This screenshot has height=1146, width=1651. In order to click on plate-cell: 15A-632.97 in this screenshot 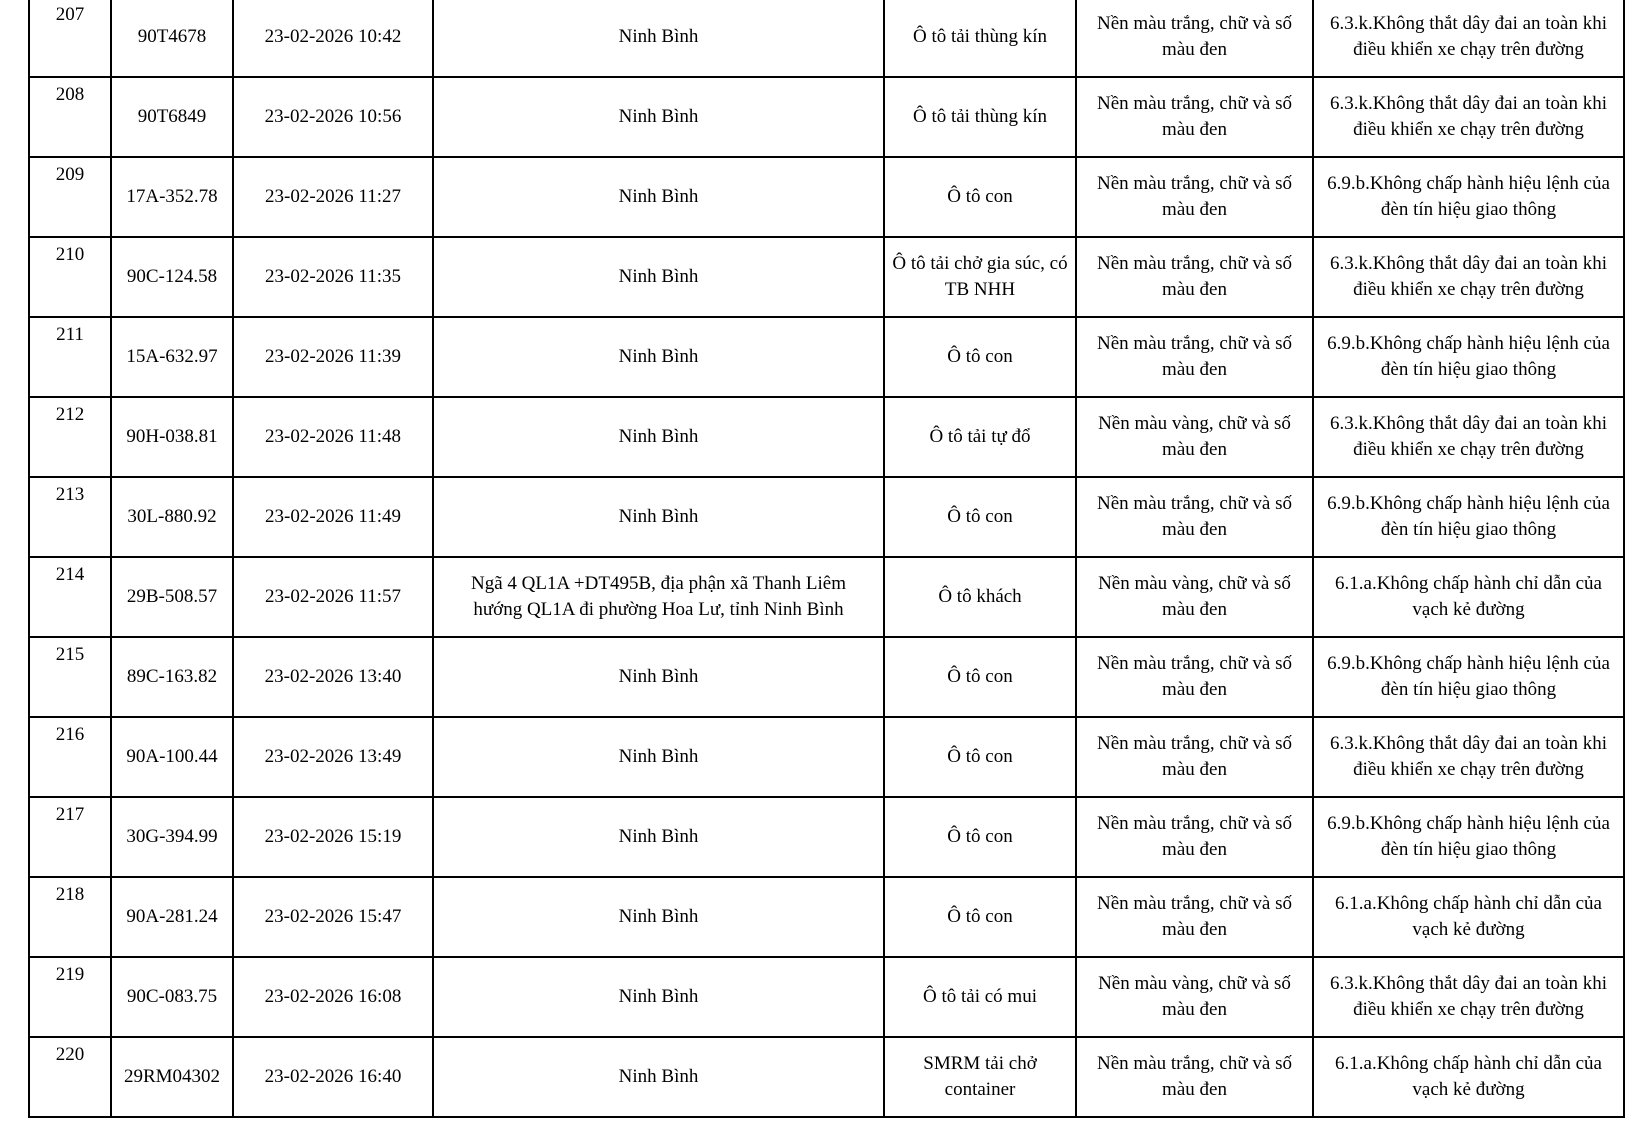, I will do `click(172, 357)`.